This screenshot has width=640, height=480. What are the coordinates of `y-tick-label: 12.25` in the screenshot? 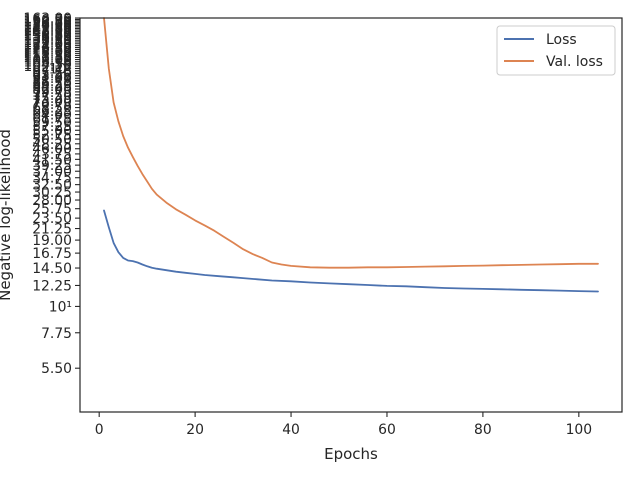 It's located at (52, 286).